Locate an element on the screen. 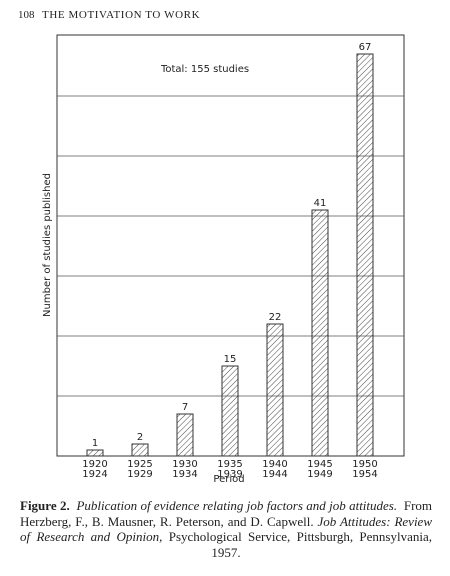  x-tick-label: 1950 is located at coordinates (364, 464).